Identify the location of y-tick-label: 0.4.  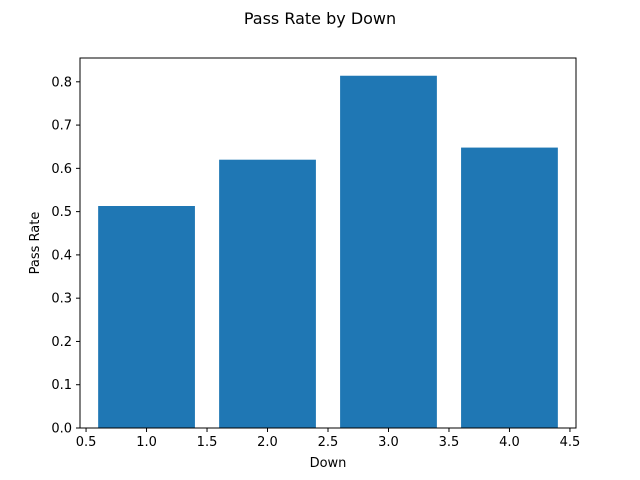
(61, 255).